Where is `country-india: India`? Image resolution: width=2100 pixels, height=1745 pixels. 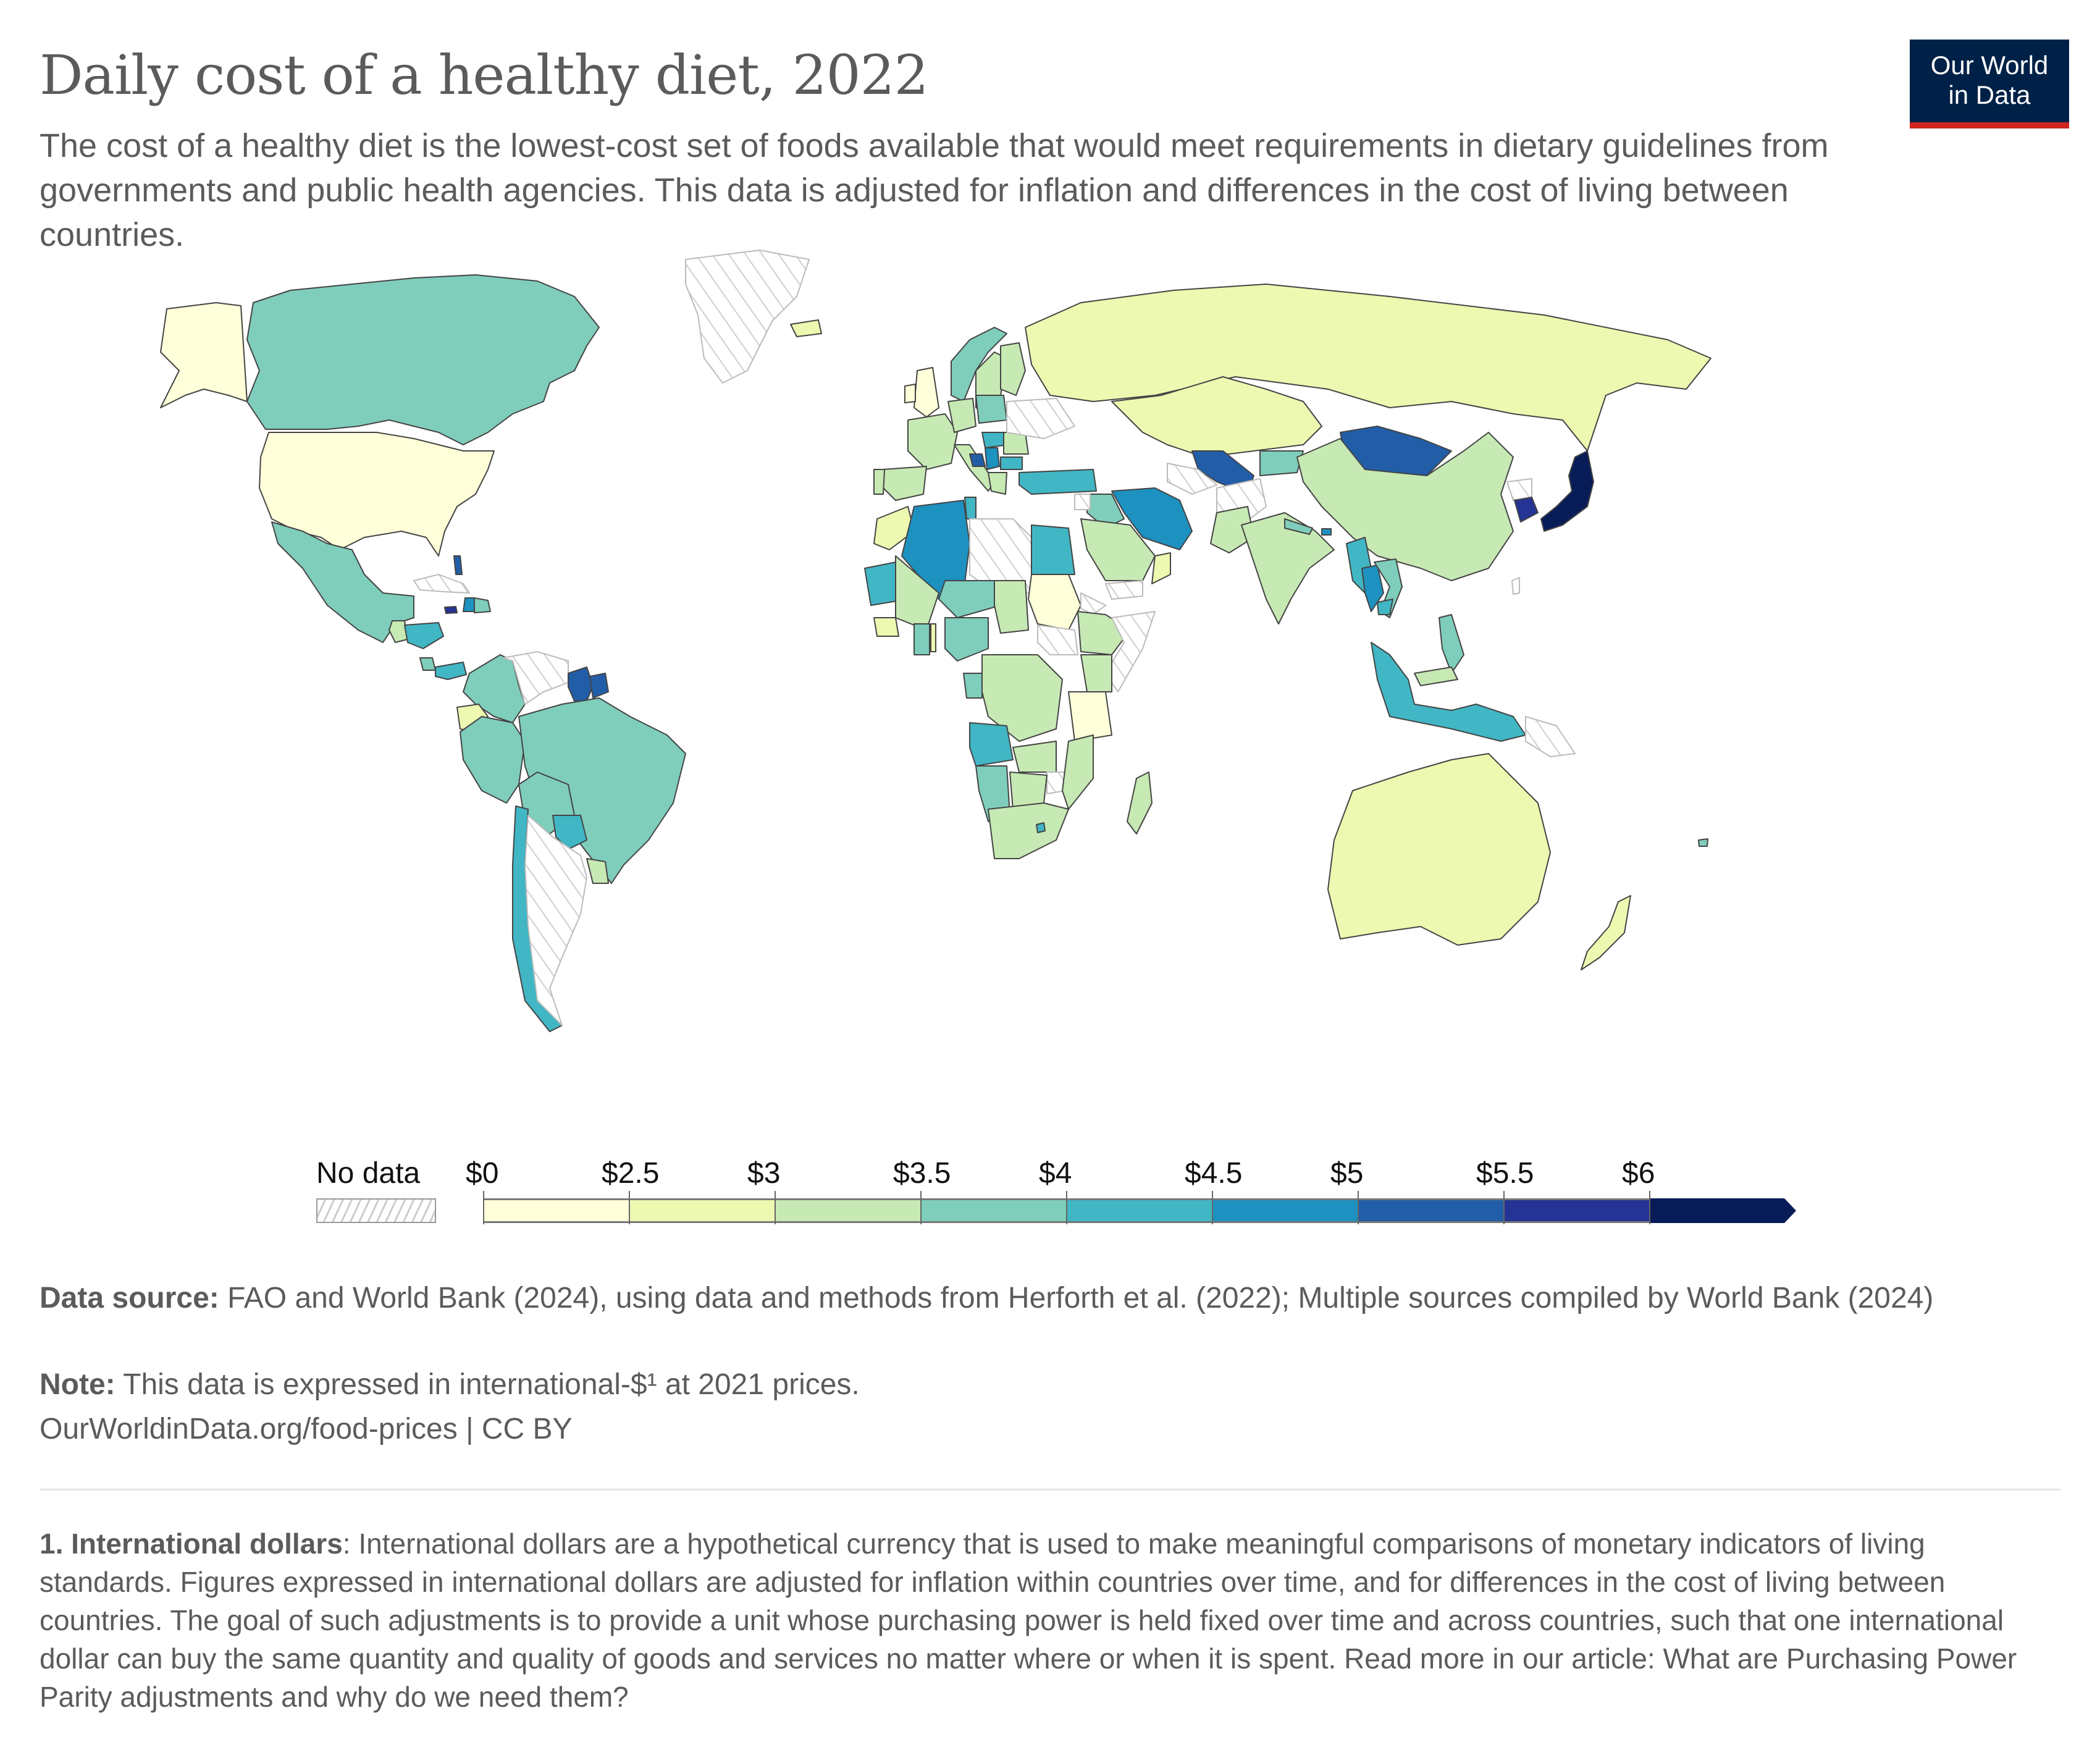 country-india: India is located at coordinates (1288, 568).